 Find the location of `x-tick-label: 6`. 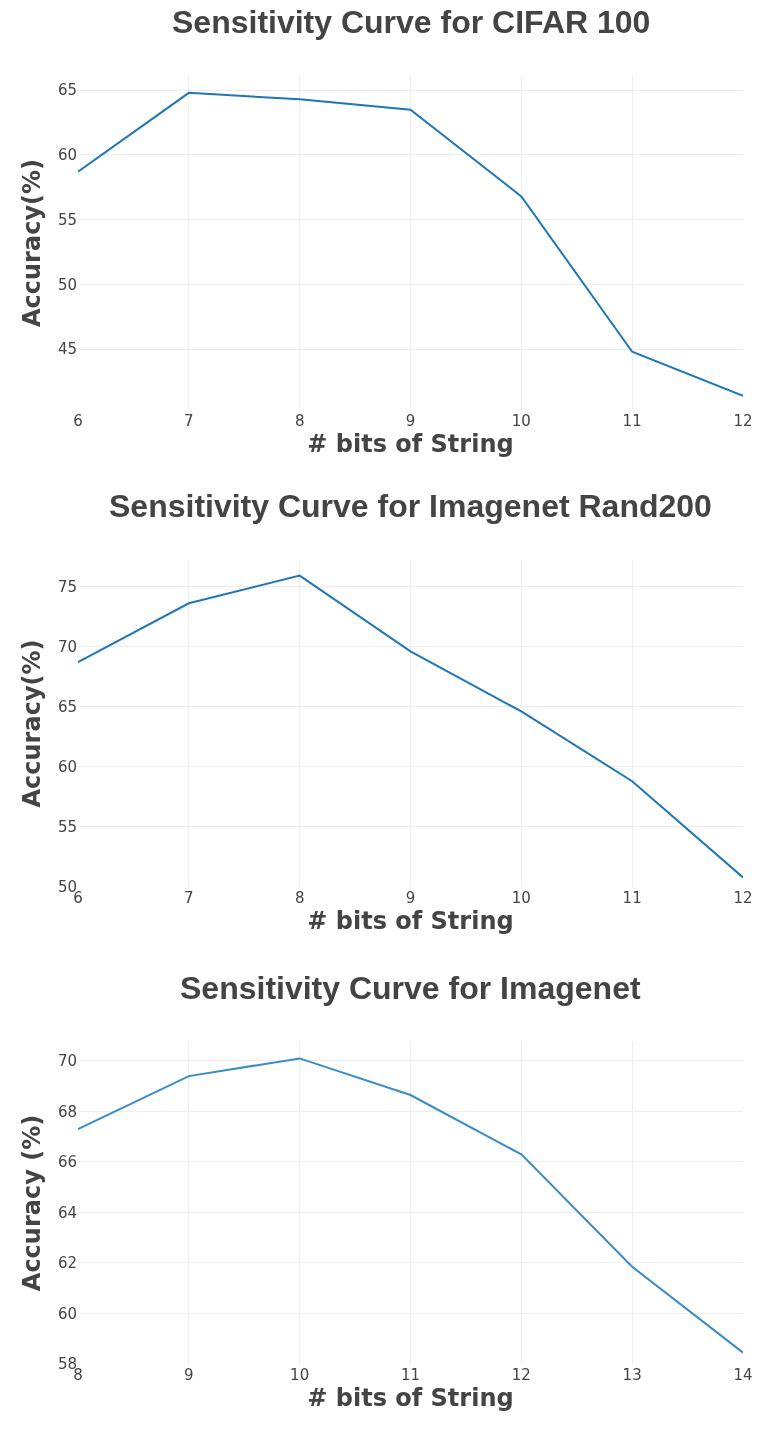

x-tick-label: 6 is located at coordinates (78, 421).